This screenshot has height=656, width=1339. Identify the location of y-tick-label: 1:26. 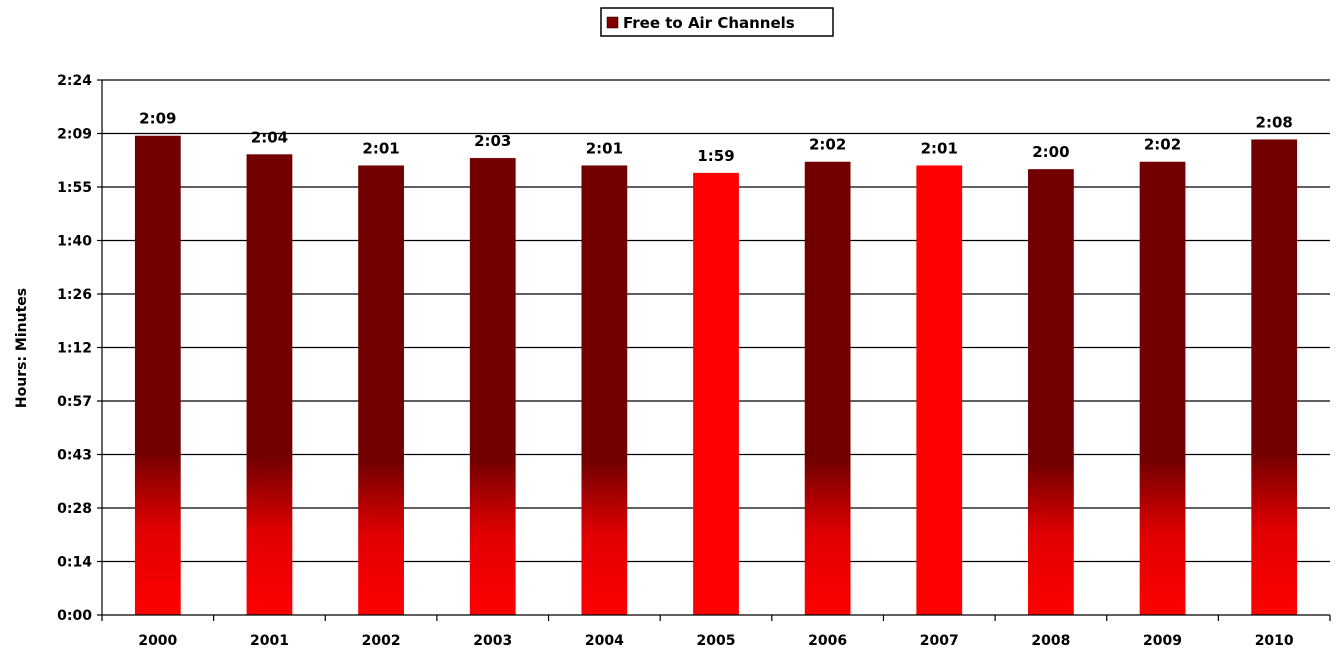
(74, 295).